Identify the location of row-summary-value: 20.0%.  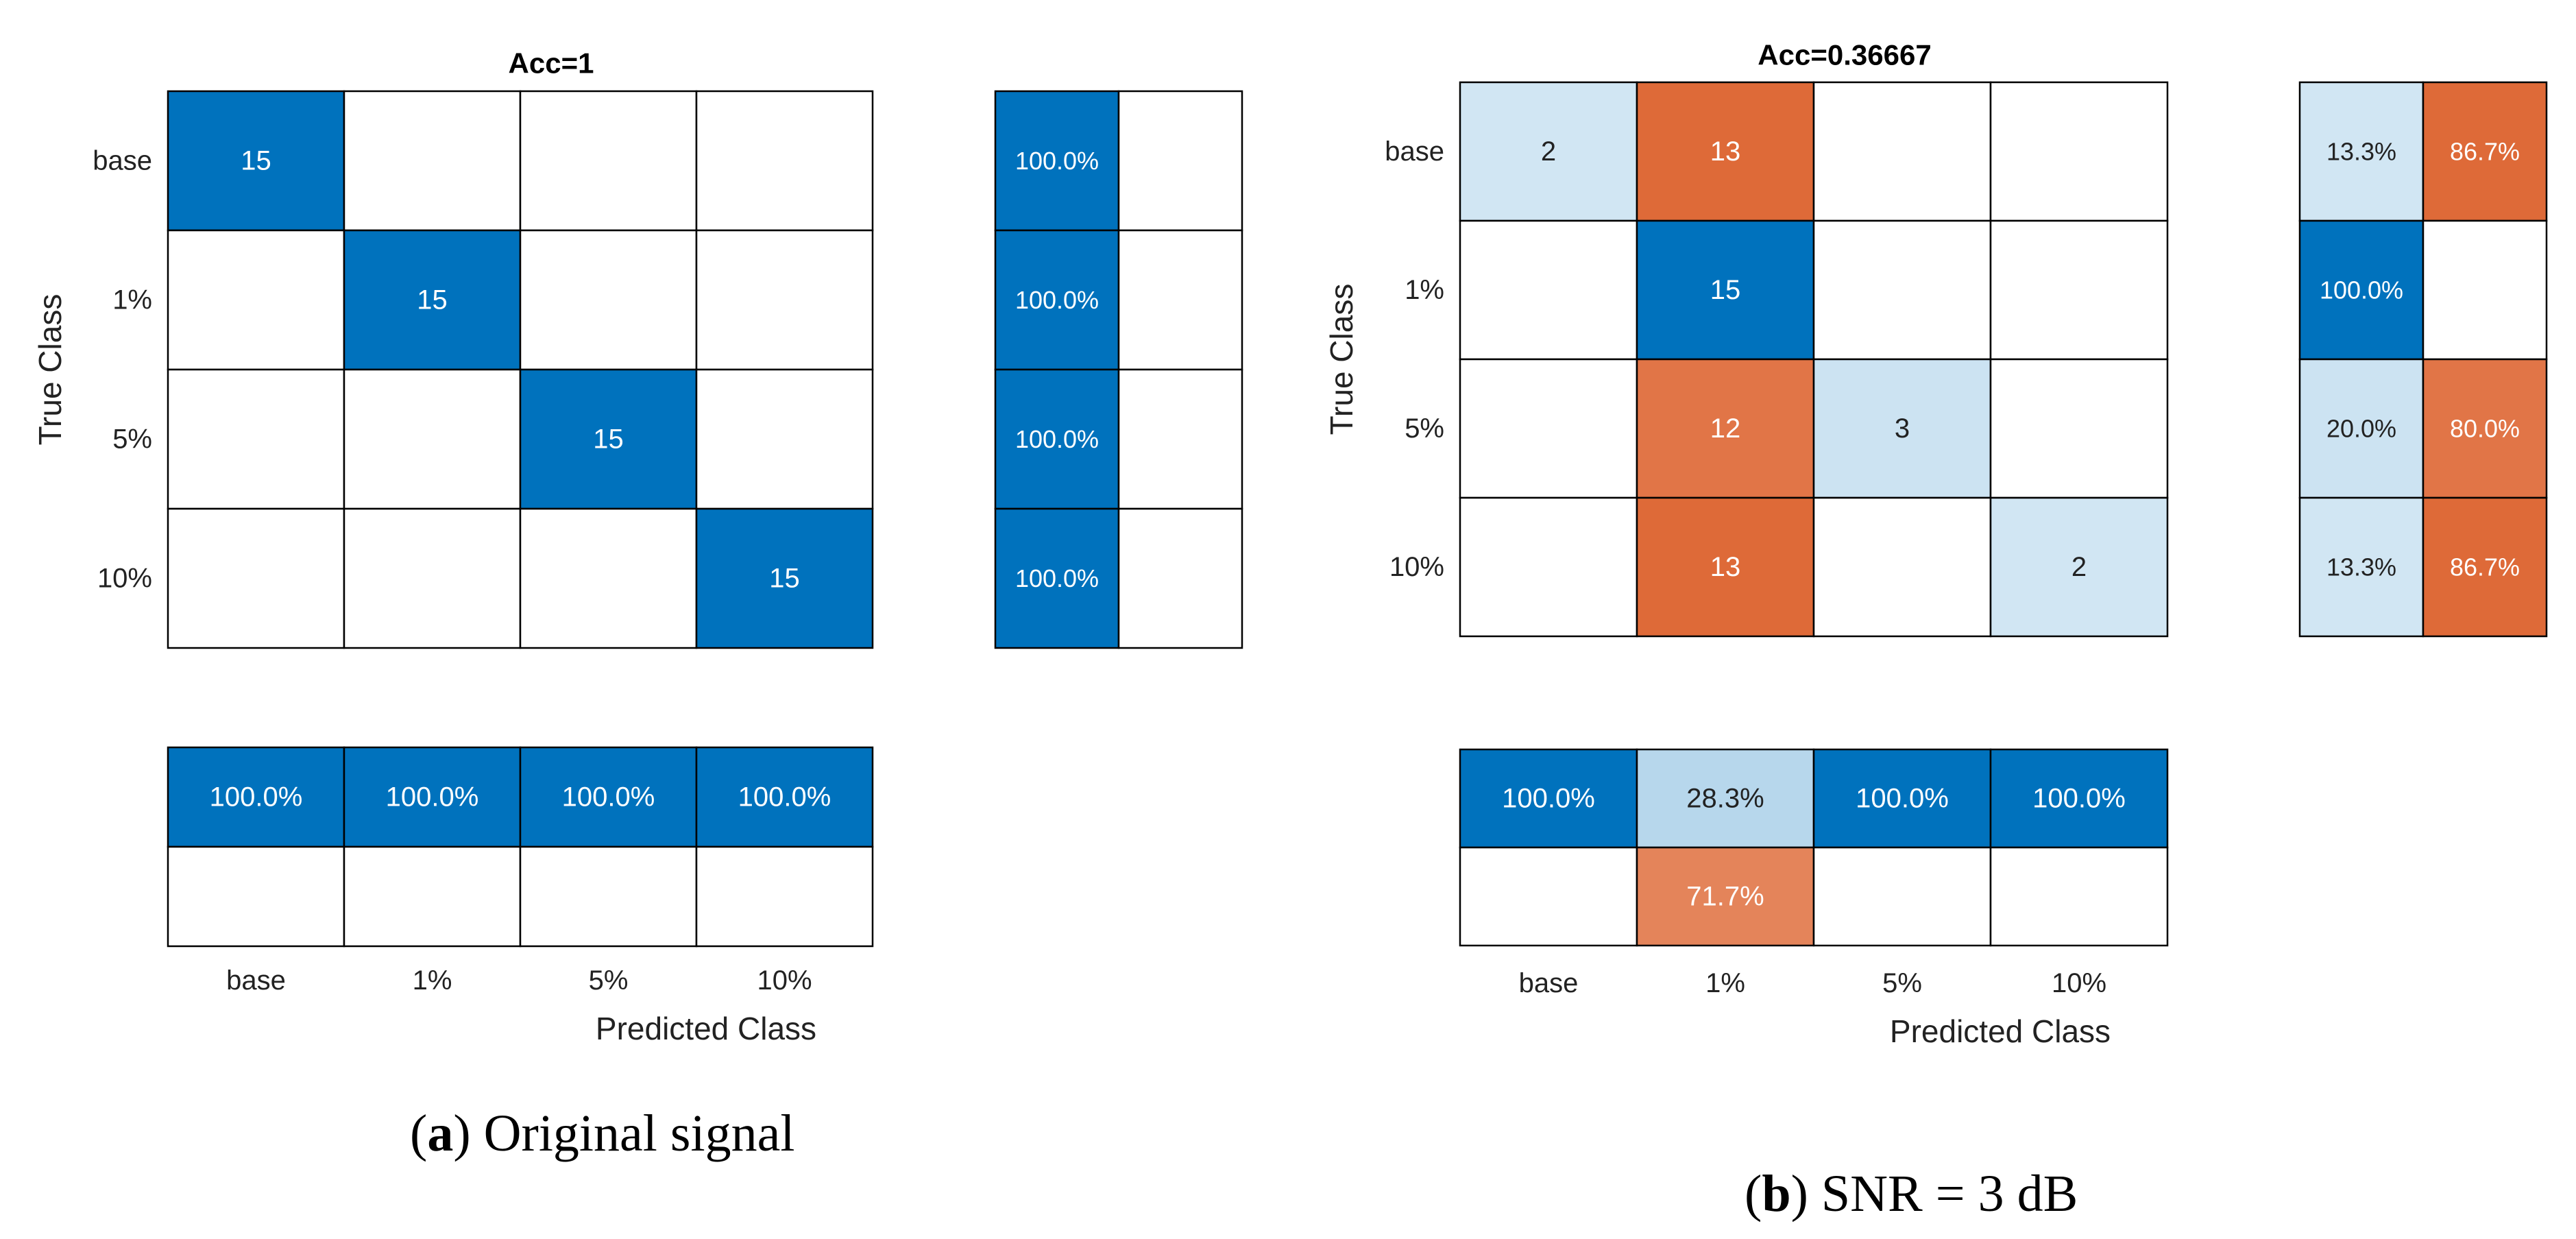
(2361, 429).